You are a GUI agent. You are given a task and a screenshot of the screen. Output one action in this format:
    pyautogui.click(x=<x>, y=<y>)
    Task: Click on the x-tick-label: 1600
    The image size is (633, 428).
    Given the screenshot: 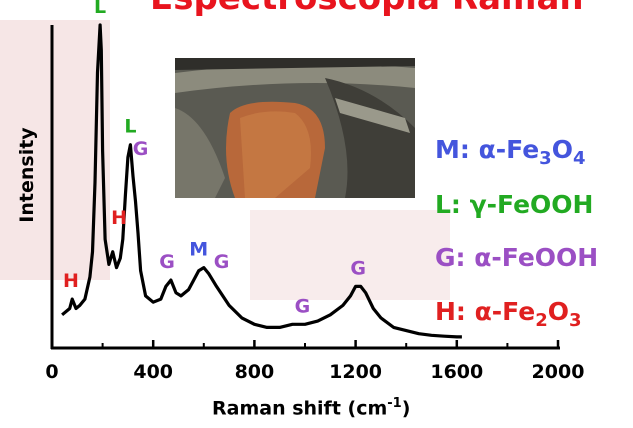 What is the action you would take?
    pyautogui.click(x=456, y=372)
    